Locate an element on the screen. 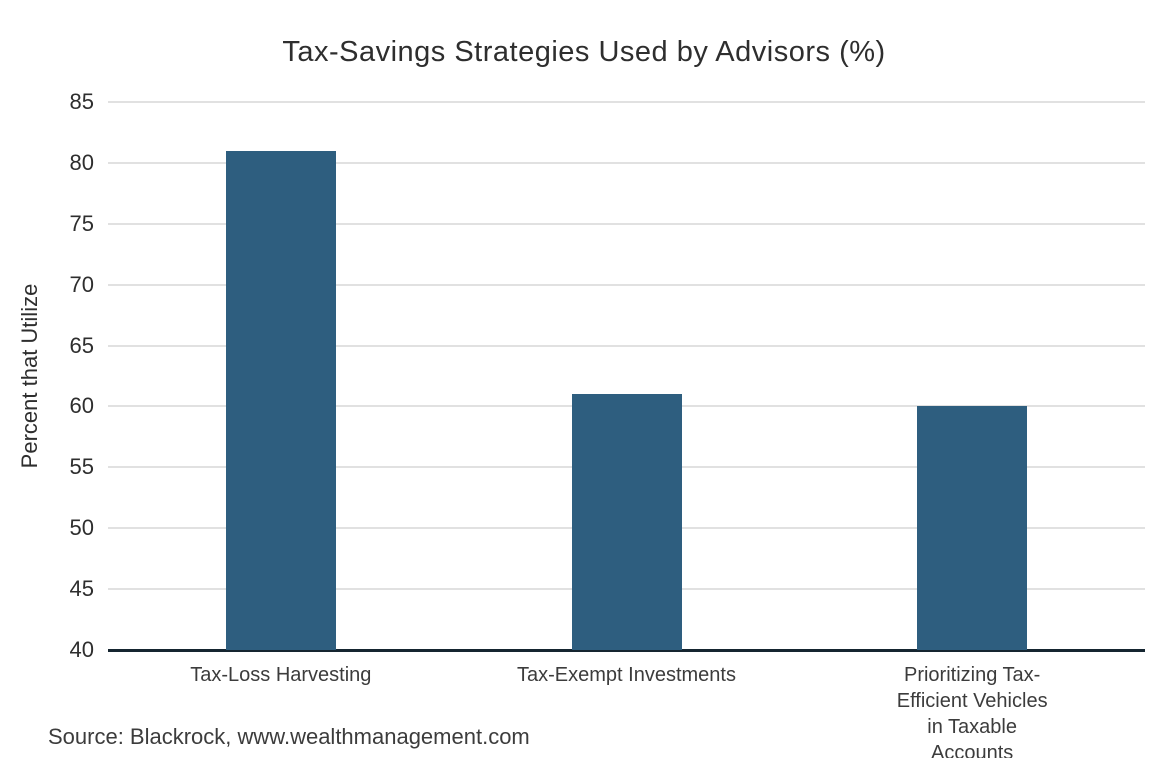  y-tick-label: 55 is located at coordinates (81, 467).